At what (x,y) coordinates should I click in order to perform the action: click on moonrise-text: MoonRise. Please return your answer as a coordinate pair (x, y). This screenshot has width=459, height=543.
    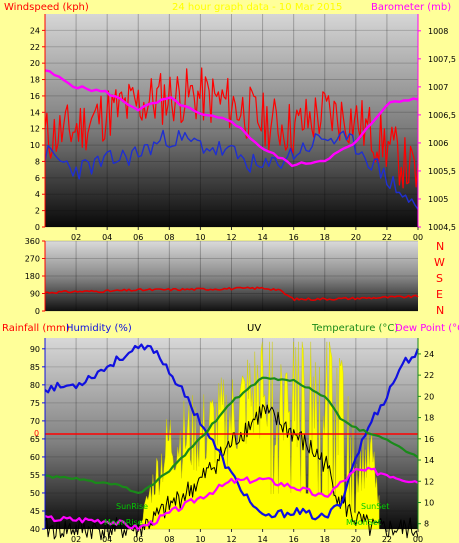
    Looking at the image, I should click on (123, 522).